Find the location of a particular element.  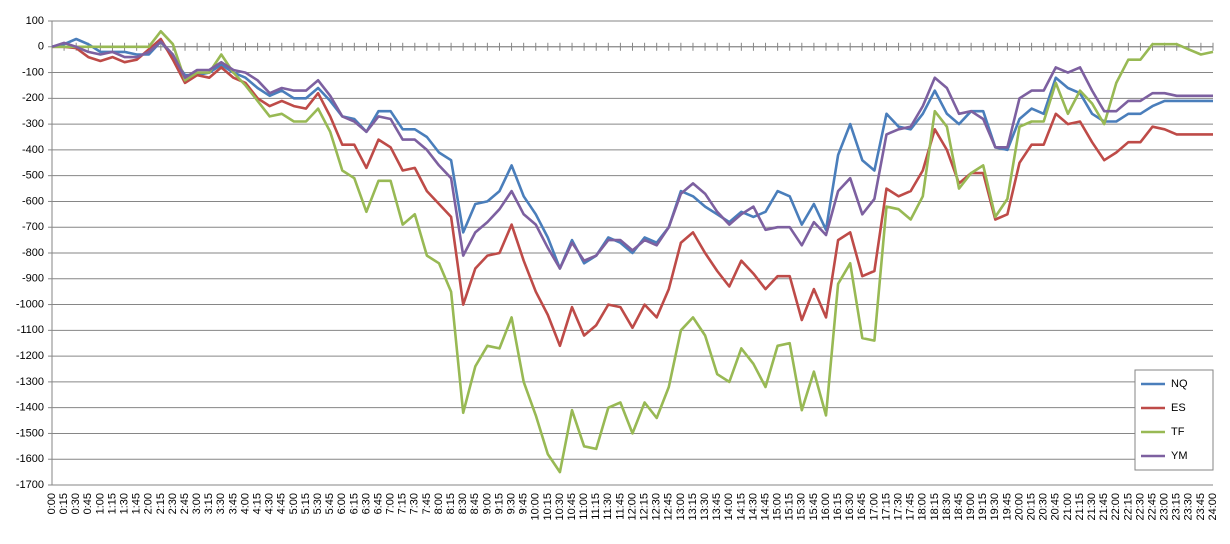

x-tick-label: 9:00 is located at coordinates (487, 503).